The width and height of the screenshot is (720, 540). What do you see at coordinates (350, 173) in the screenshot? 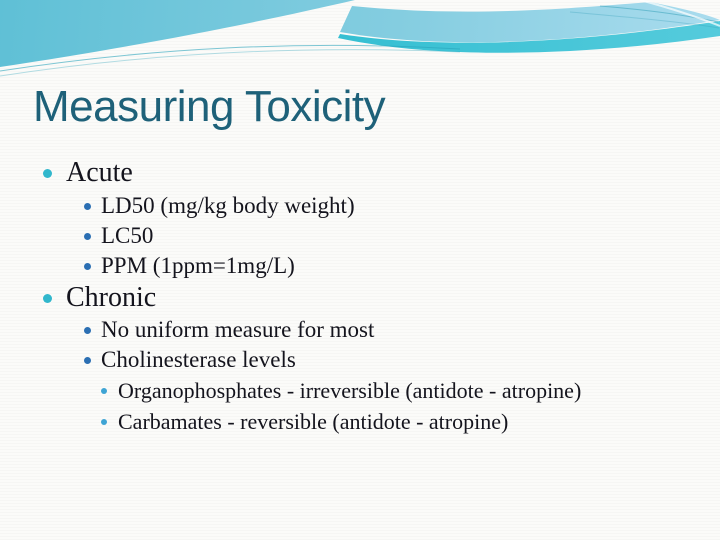
I see `bullet-item-acute: Acute` at bounding box center [350, 173].